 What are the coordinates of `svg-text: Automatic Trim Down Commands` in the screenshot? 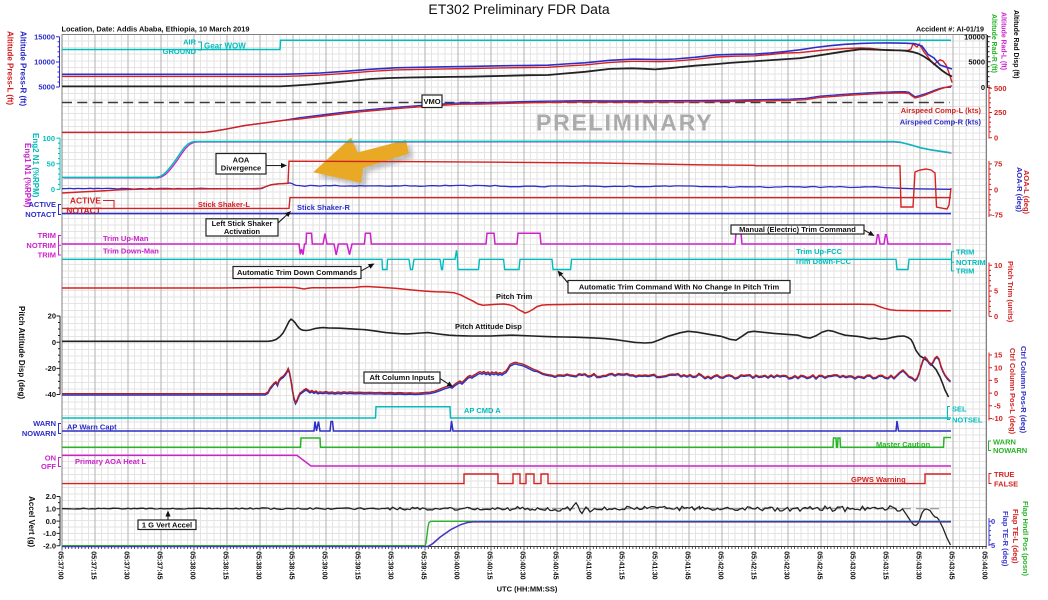 It's located at (297, 272).